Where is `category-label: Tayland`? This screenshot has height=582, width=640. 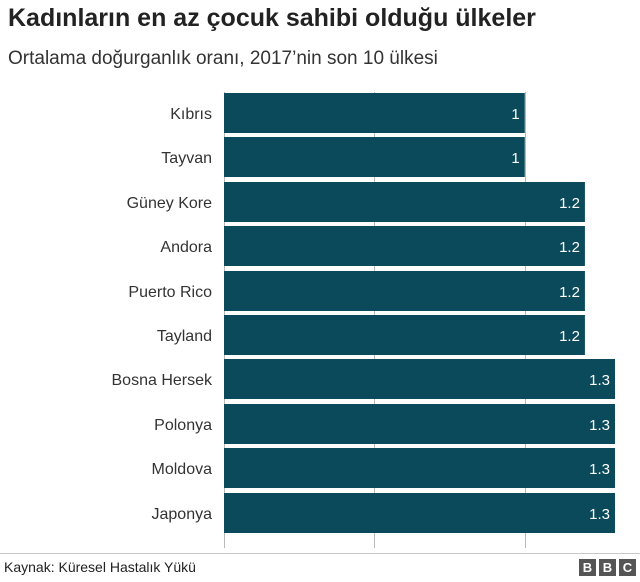 category-label: Tayland is located at coordinates (184, 336).